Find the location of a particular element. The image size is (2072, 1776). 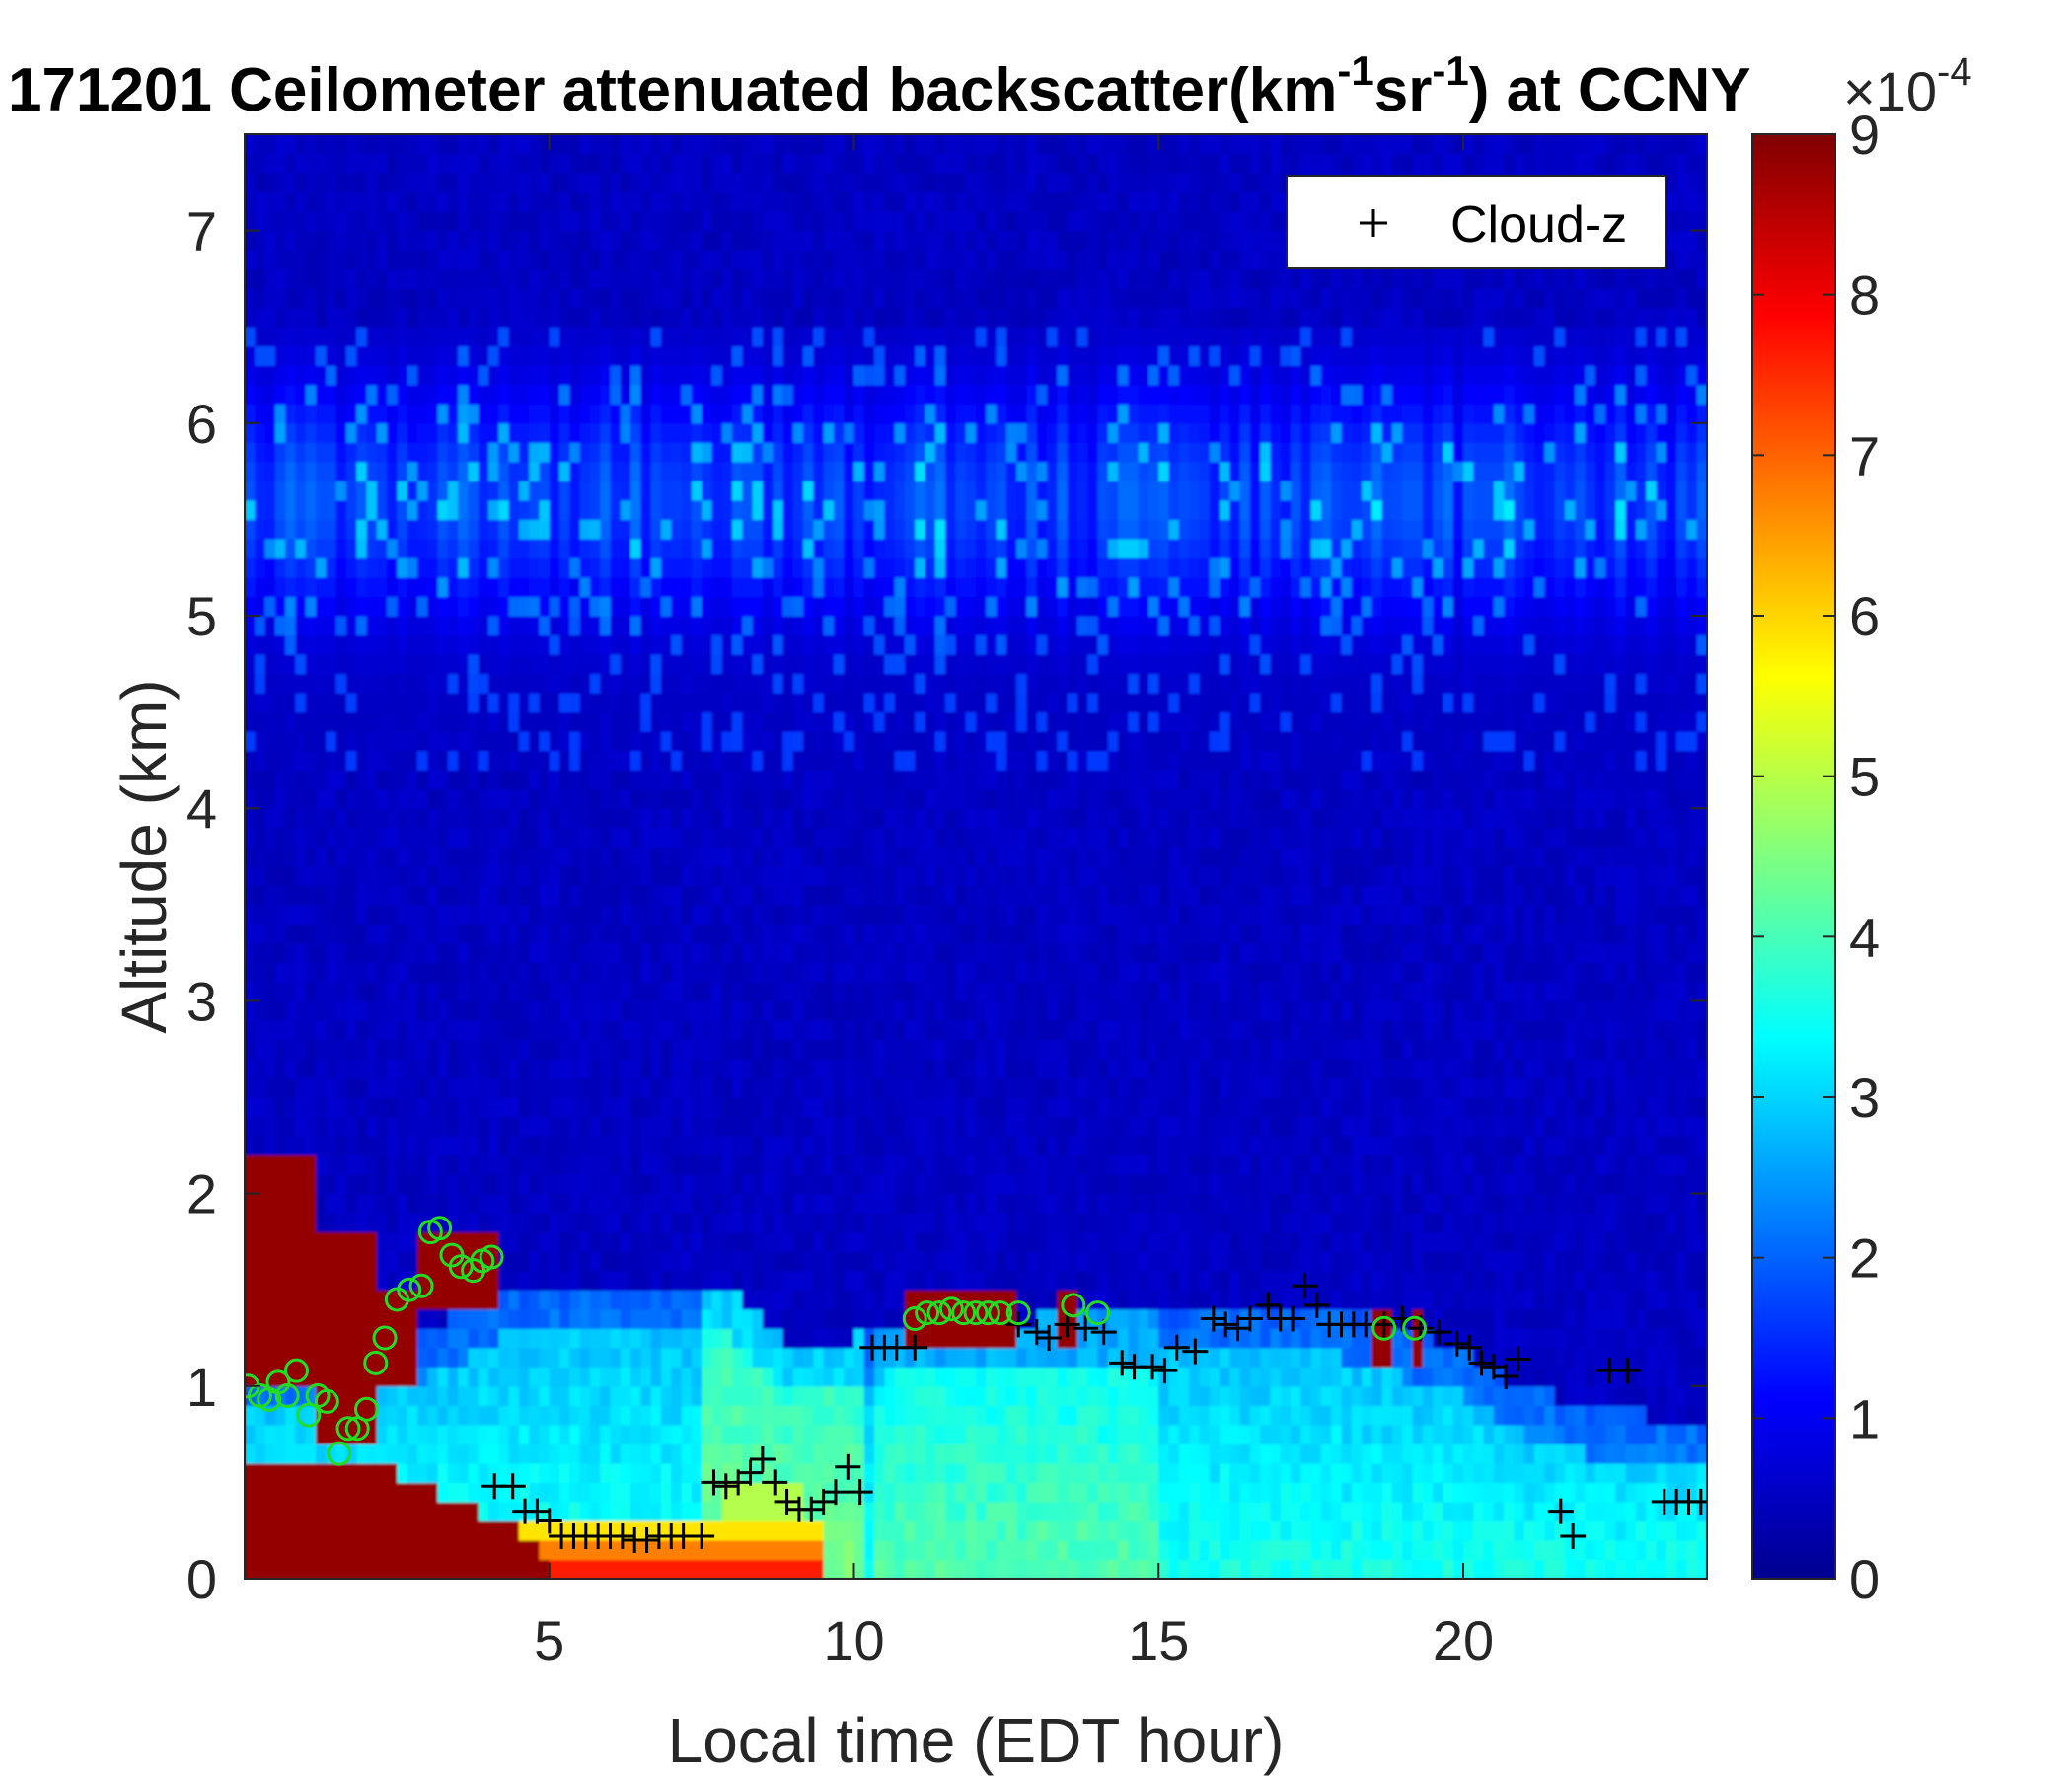

title-superscript-2: -1 is located at coordinates (1450, 71).